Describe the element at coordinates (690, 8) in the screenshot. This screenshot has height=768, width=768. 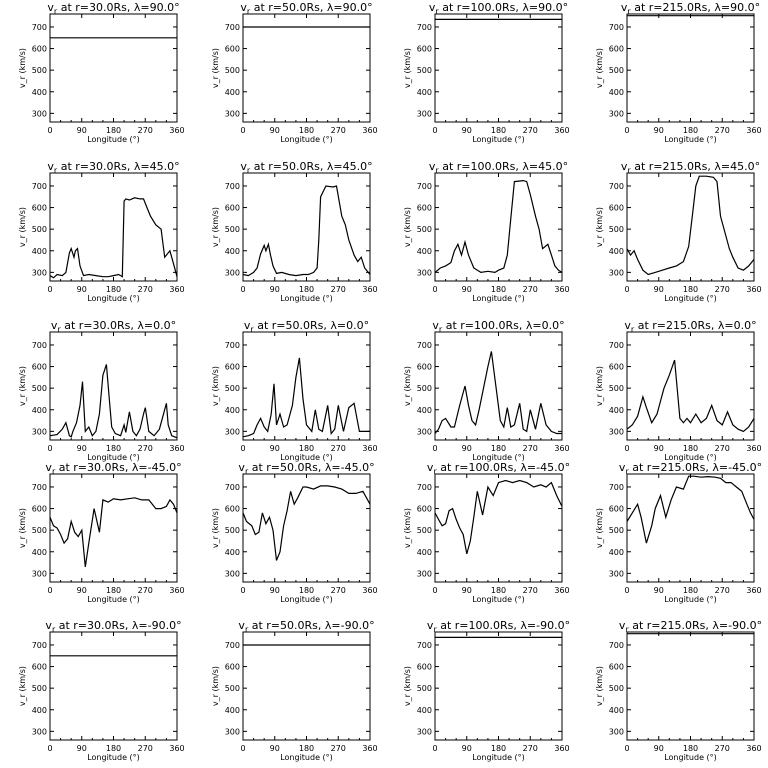
I see `chart-title: vr at r=215.0Rs, λ=90.0°` at that location.